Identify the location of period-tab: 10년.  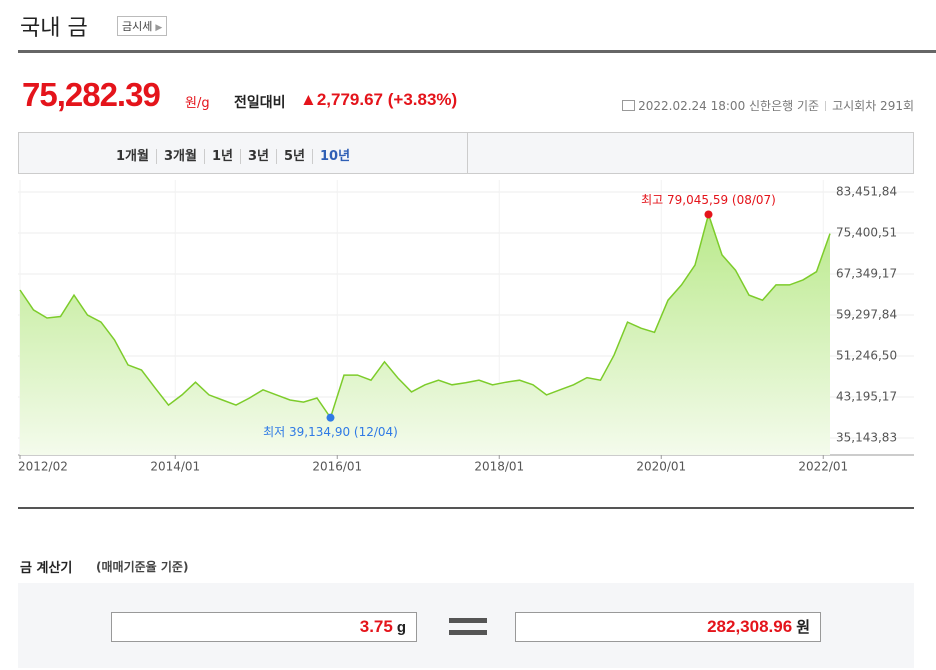
(334, 156).